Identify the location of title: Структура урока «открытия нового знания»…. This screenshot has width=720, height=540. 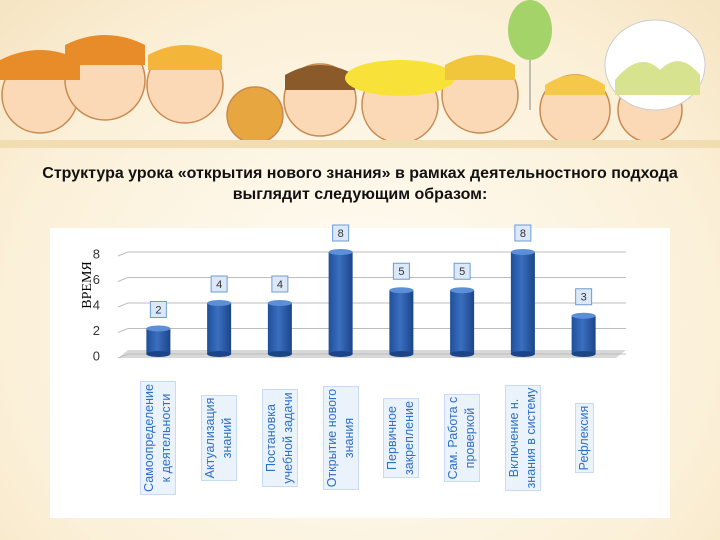
(360, 184).